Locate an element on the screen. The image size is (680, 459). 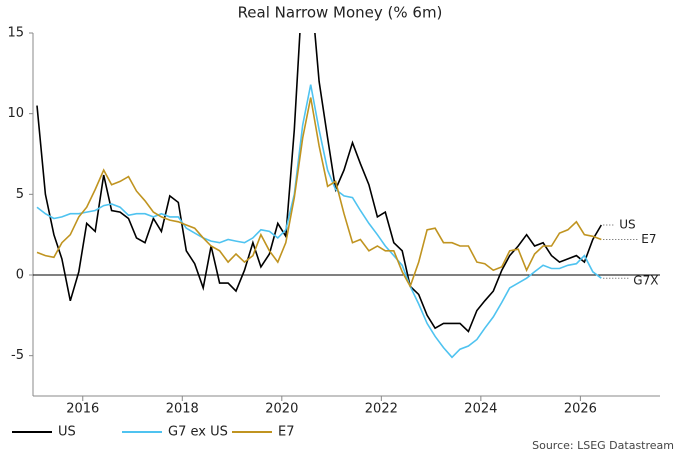
legend-label: G7 ex US is located at coordinates (198, 432).